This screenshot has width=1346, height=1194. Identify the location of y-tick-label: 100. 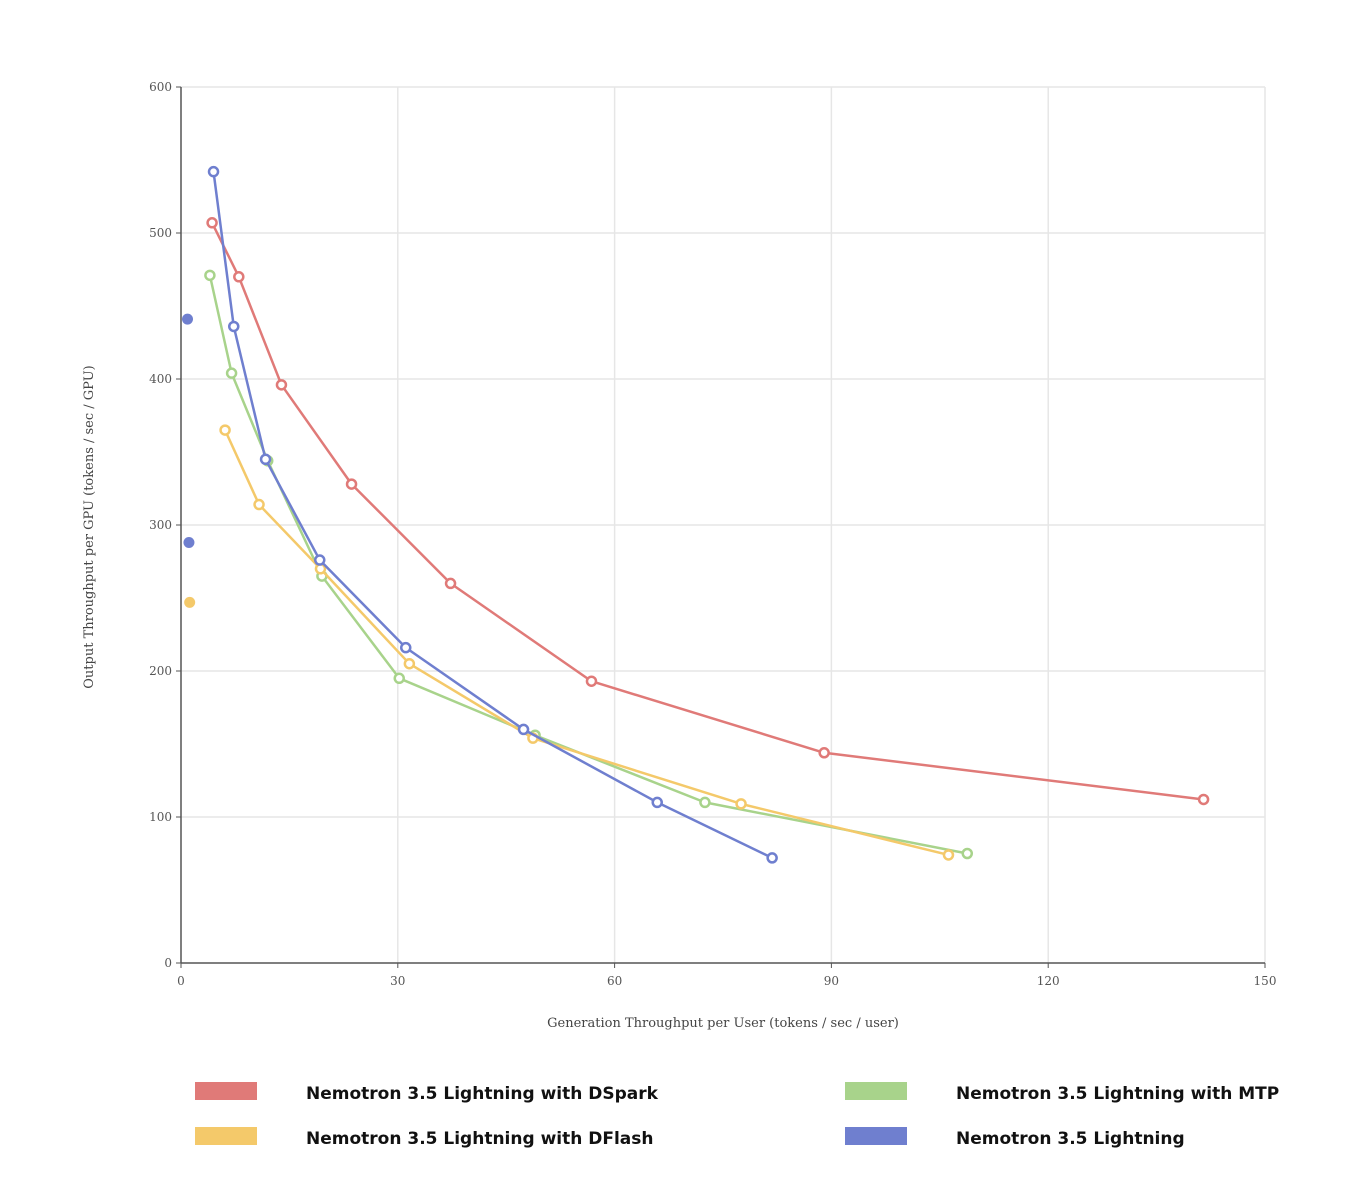
(160, 817).